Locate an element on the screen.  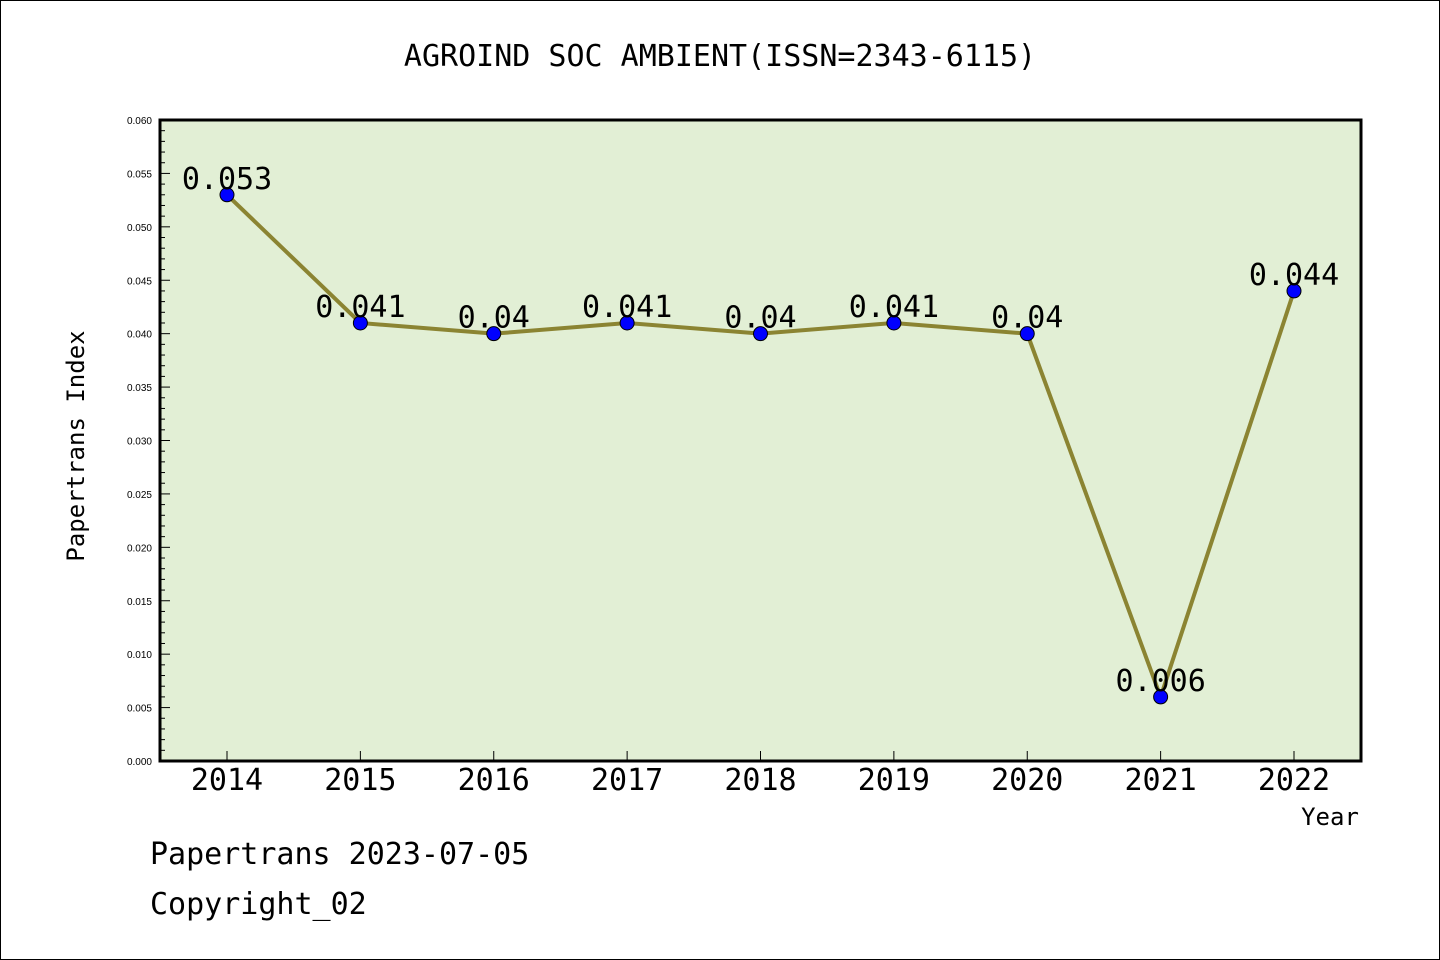
x-tick-label: 2022 is located at coordinates (1294, 780).